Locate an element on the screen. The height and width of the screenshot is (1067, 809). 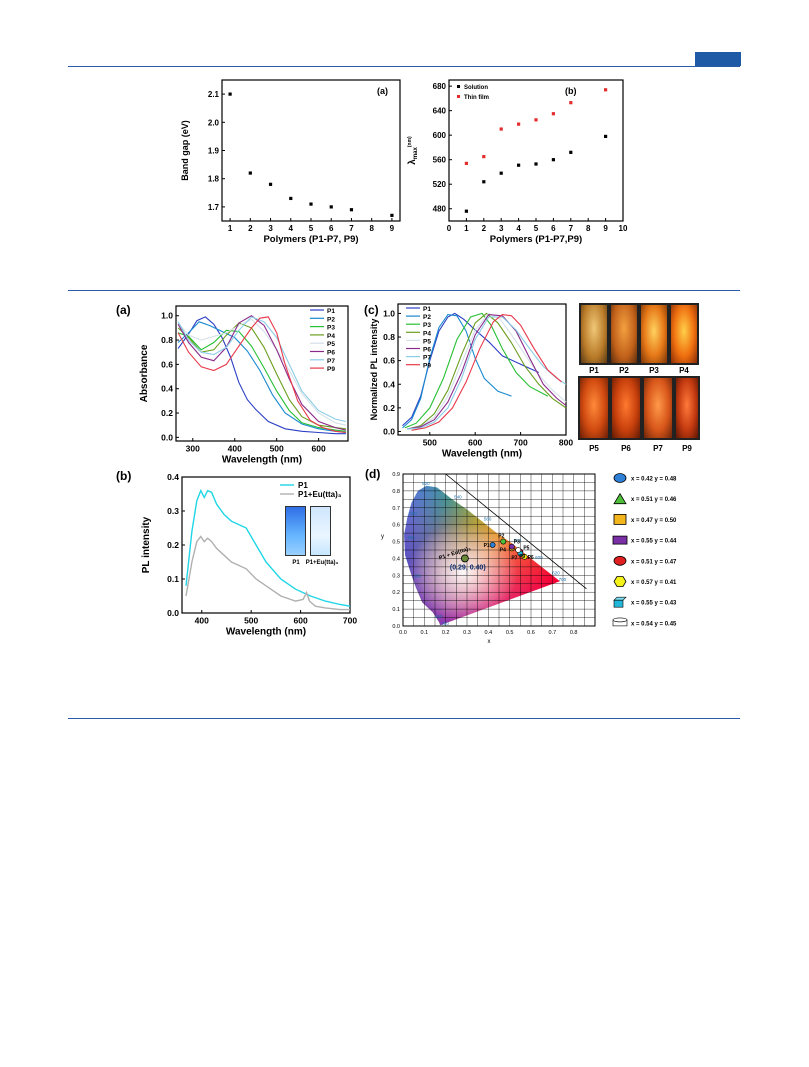
wavelength-label: 620 is located at coordinates (556, 572).